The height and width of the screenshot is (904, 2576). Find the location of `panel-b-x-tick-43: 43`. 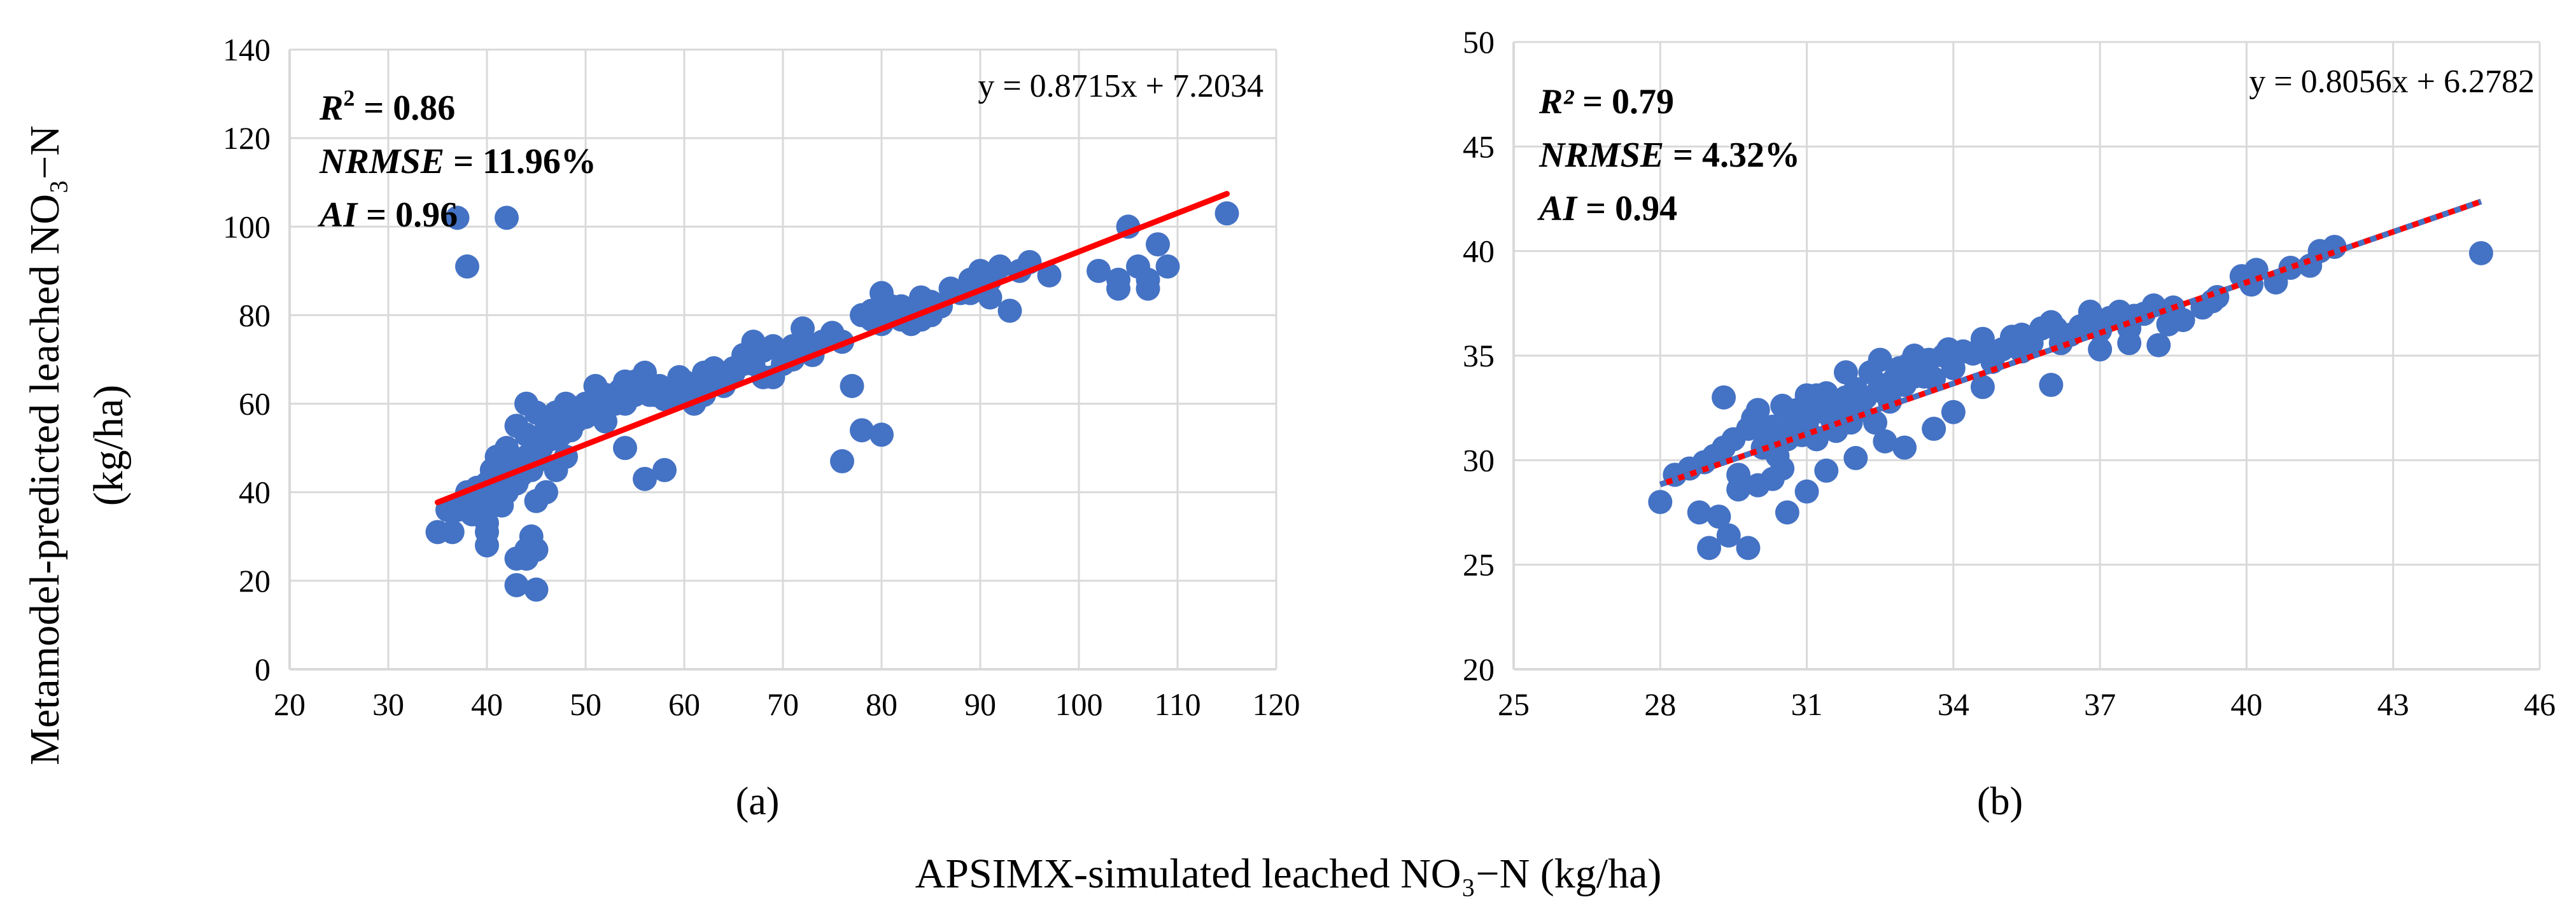

panel-b-x-tick-43: 43 is located at coordinates (2393, 704).